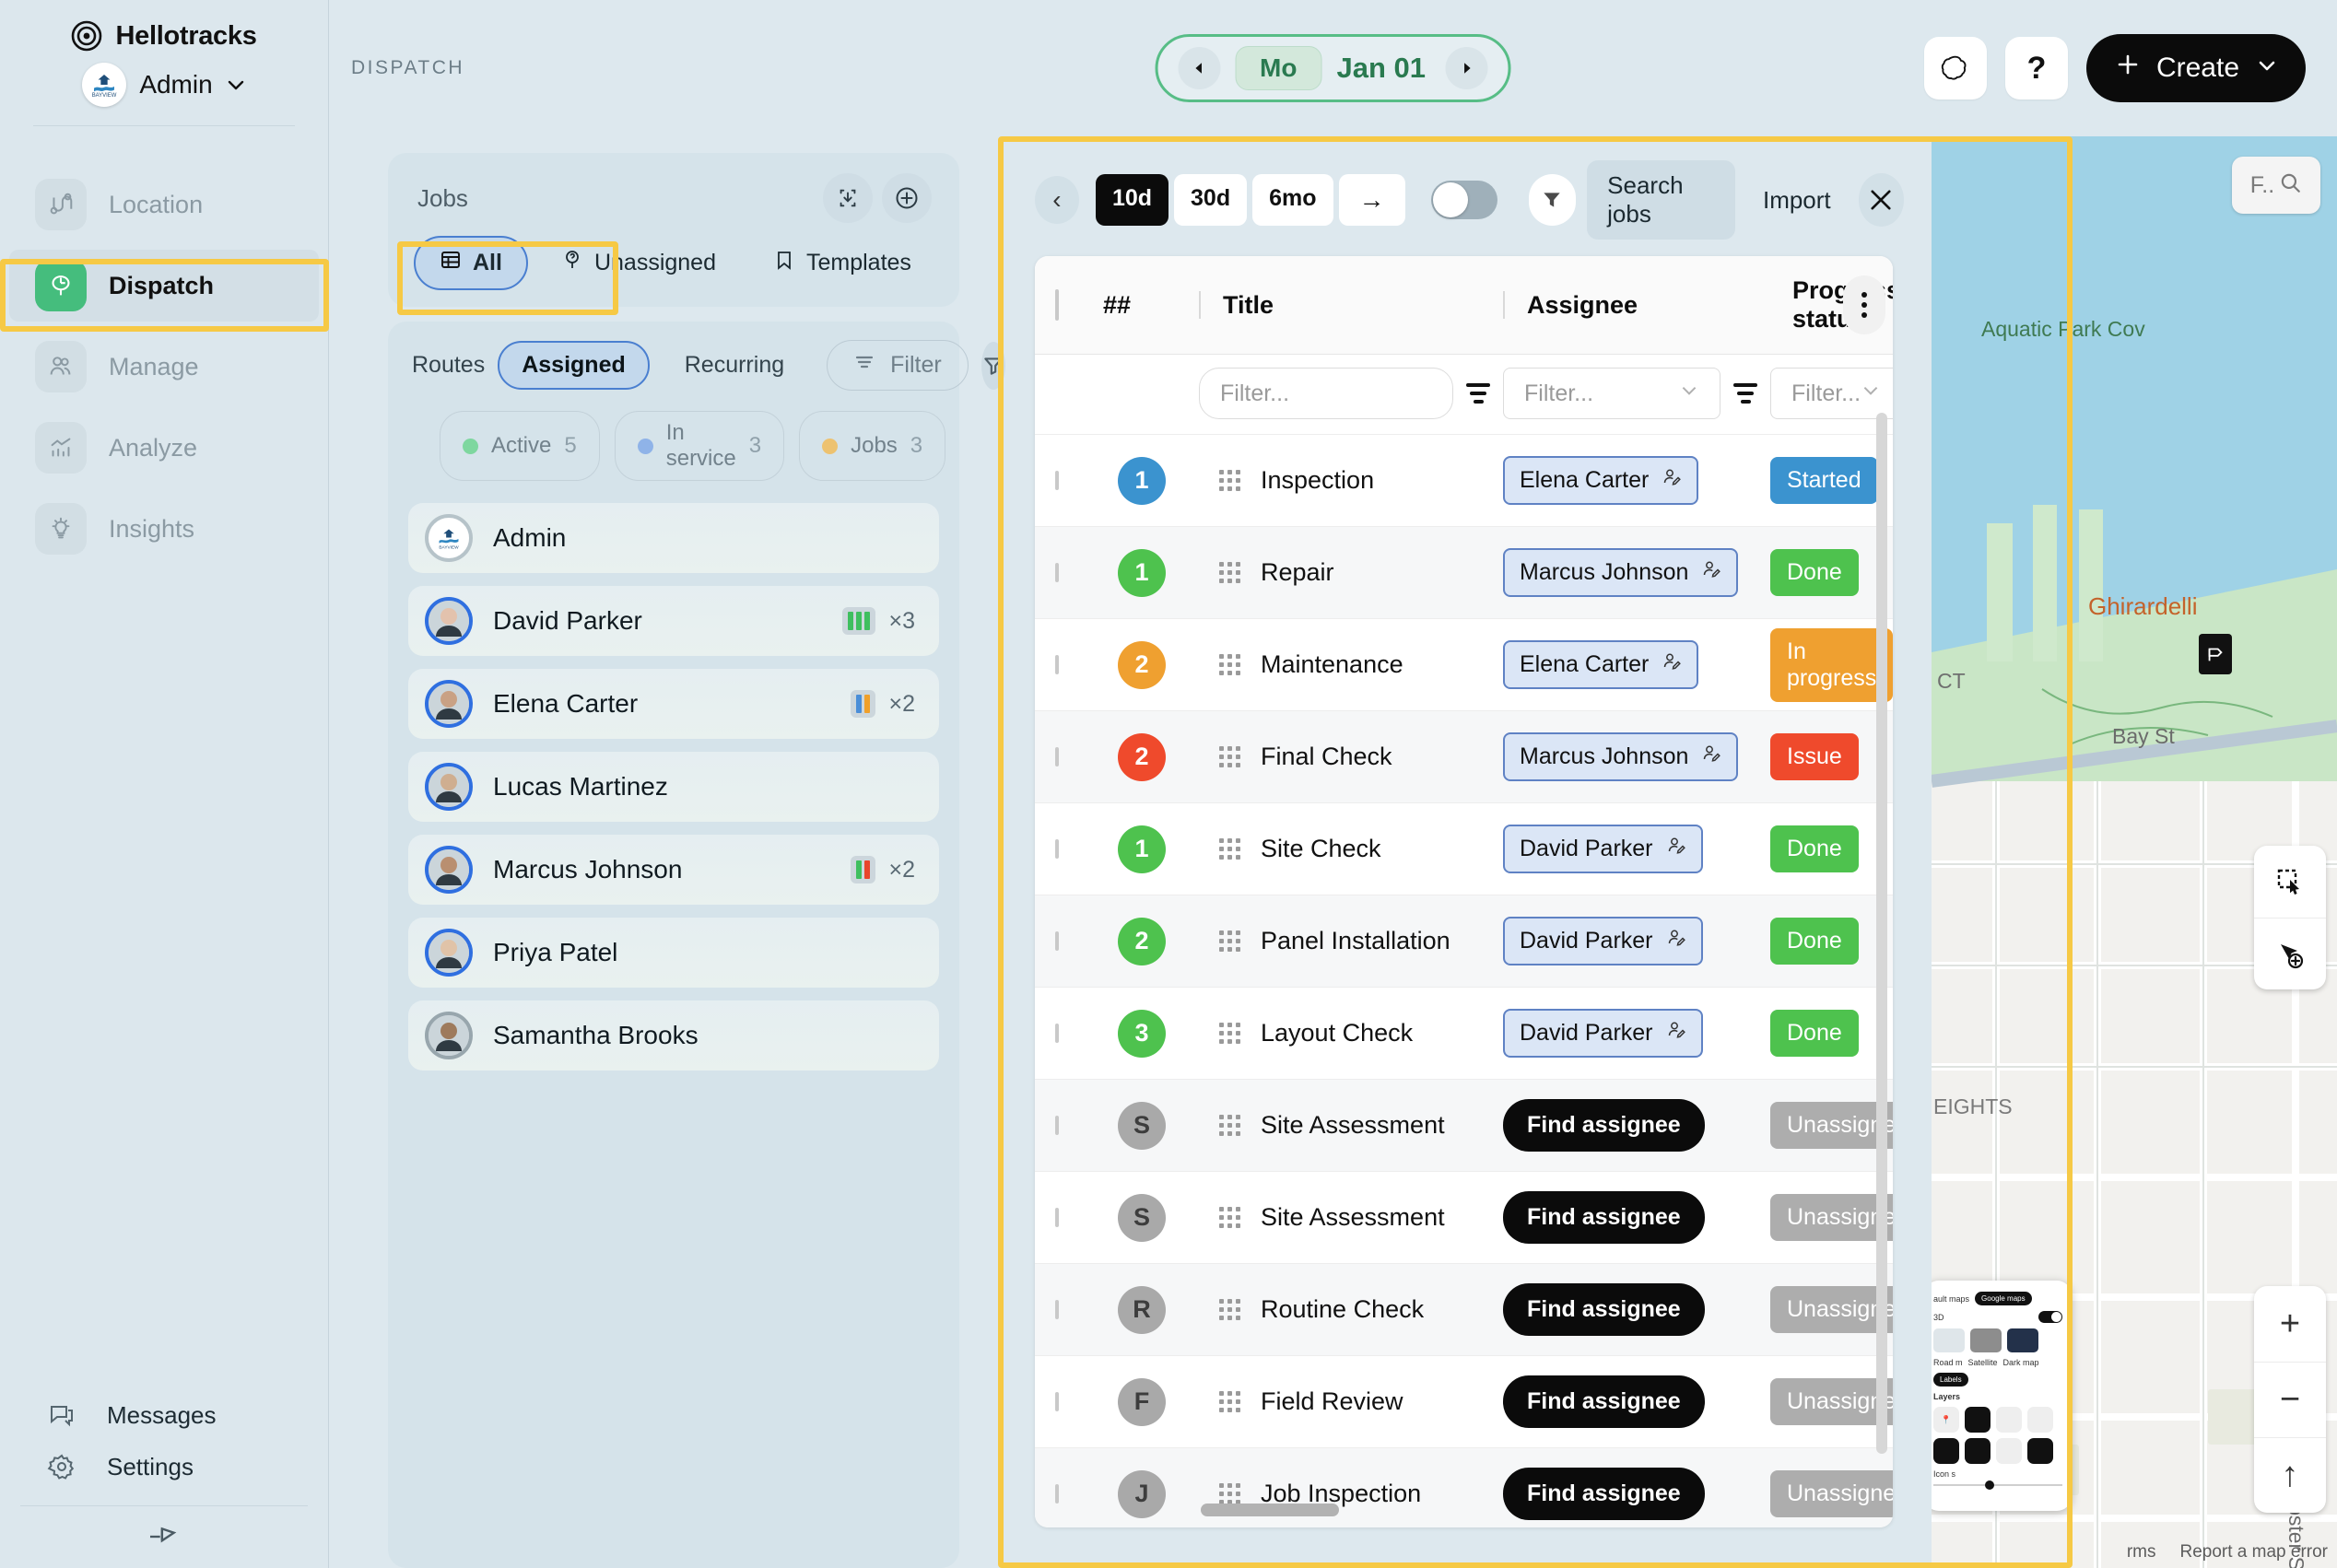 Image resolution: width=2337 pixels, height=1568 pixels. What do you see at coordinates (1478, 393) in the screenshot?
I see `title-filter-menu-icon` at bounding box center [1478, 393].